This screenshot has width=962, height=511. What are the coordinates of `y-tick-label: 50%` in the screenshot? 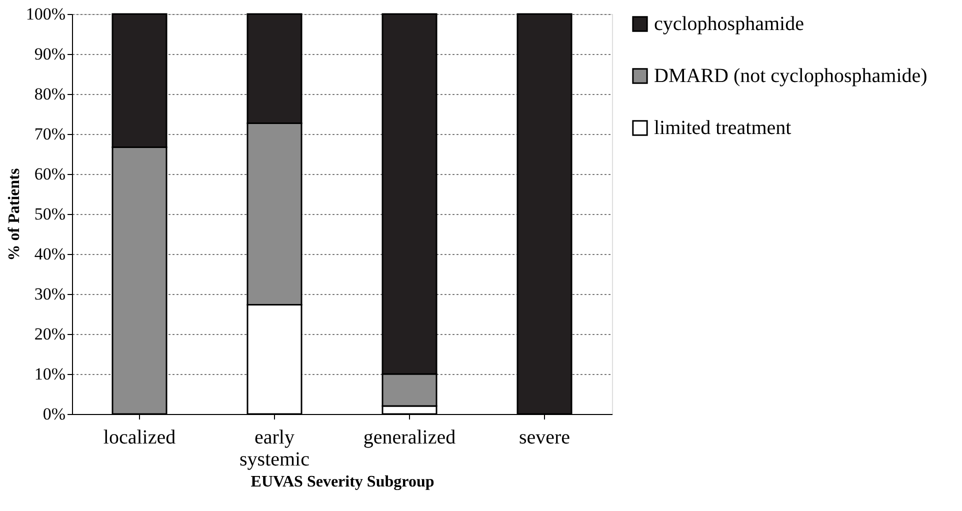 It's located at (50, 214).